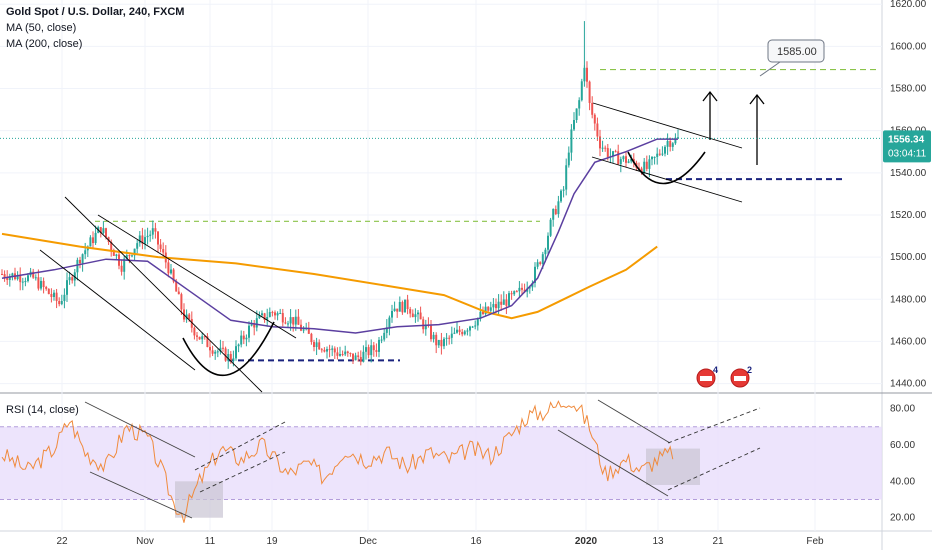 This screenshot has width=932, height=550. What do you see at coordinates (908, 299) in the screenshot?
I see `price-tick-label: 1480.00` at bounding box center [908, 299].